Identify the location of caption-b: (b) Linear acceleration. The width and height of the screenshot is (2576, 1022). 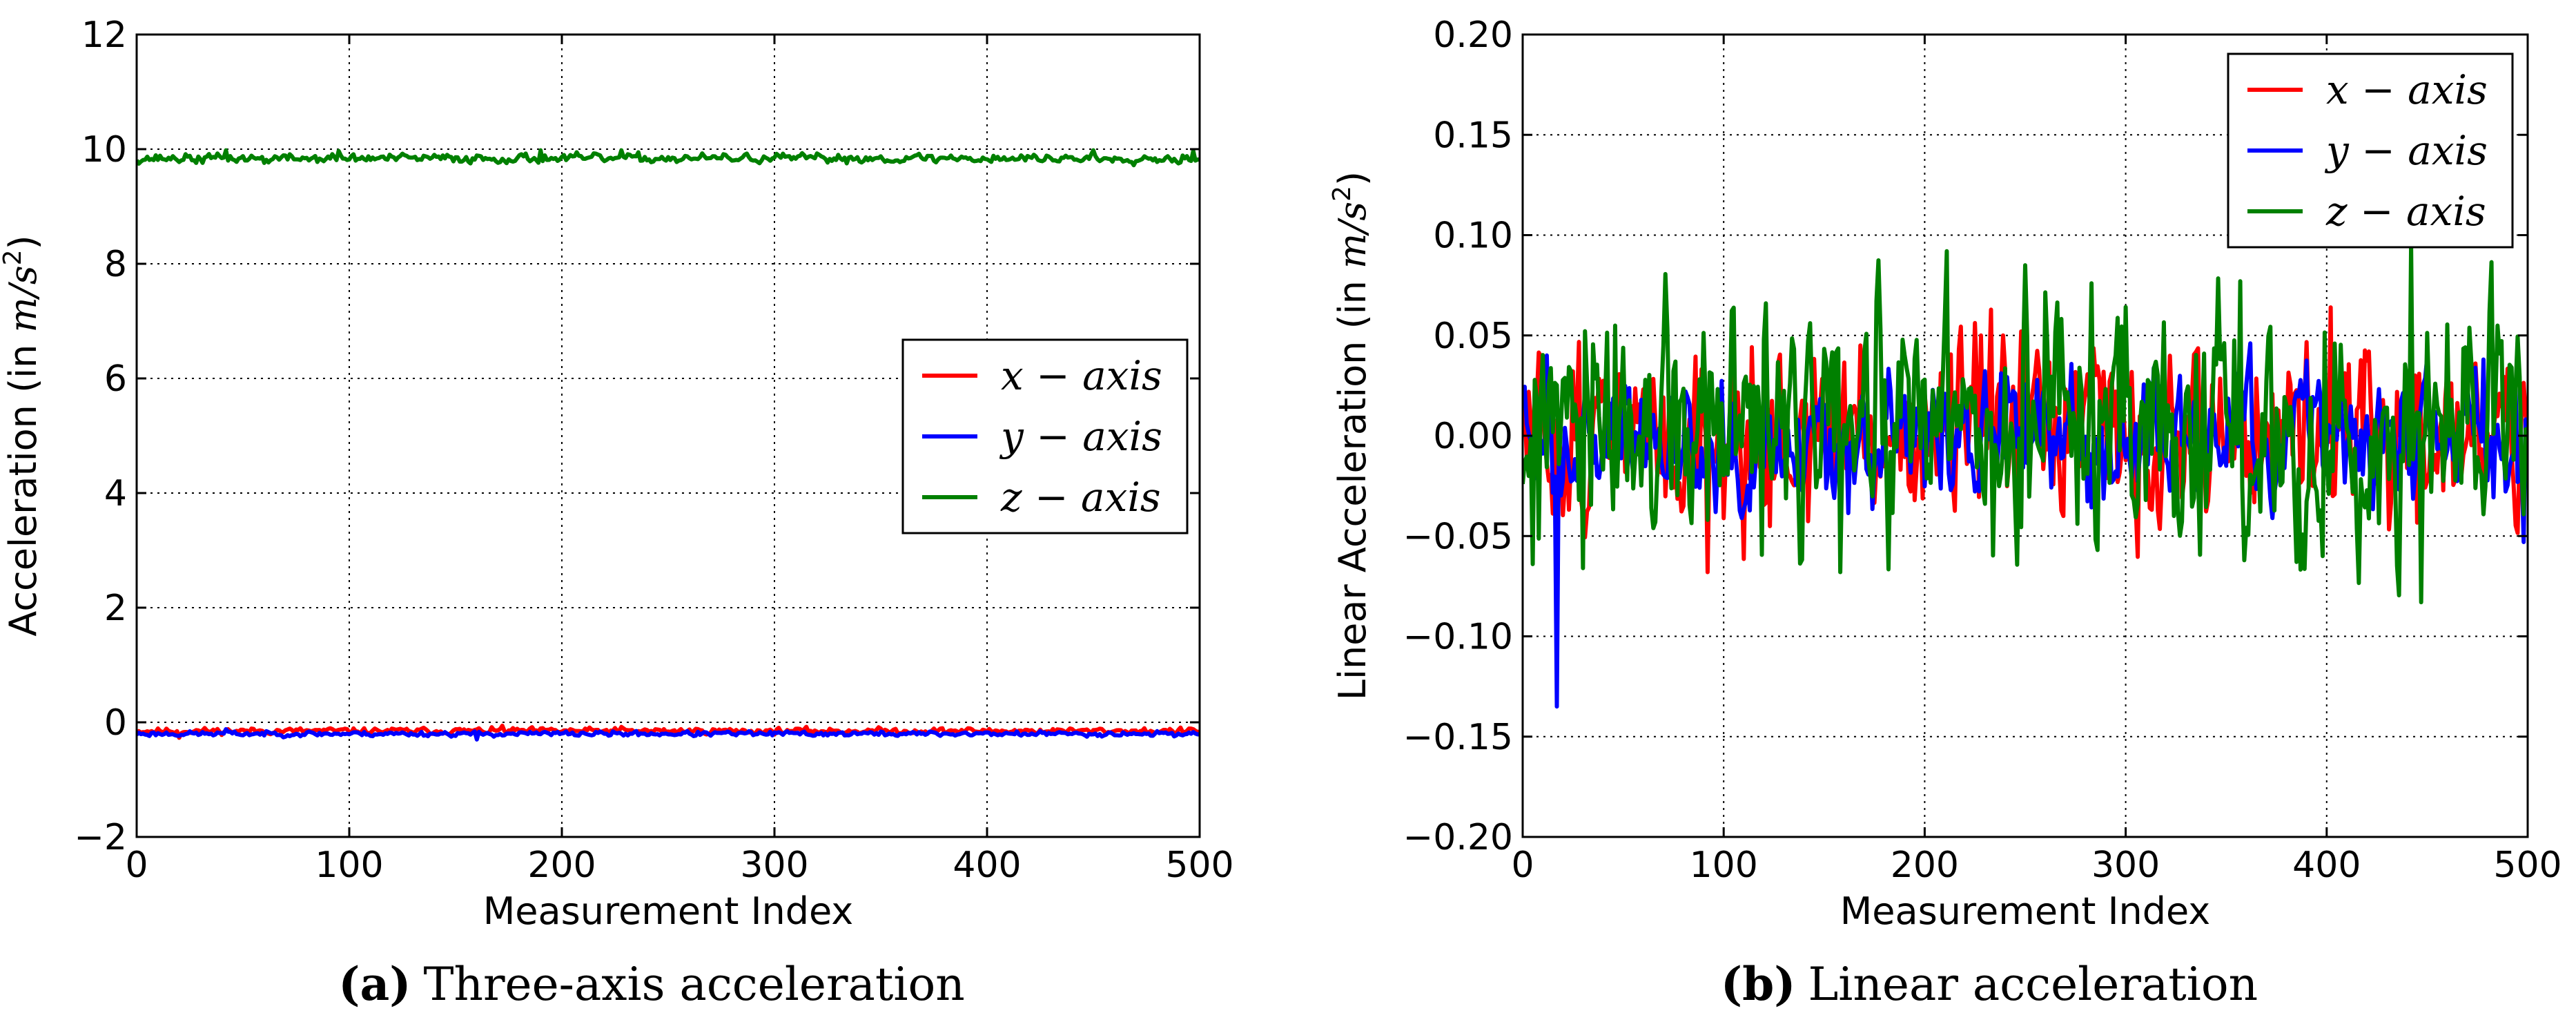
(1989, 984).